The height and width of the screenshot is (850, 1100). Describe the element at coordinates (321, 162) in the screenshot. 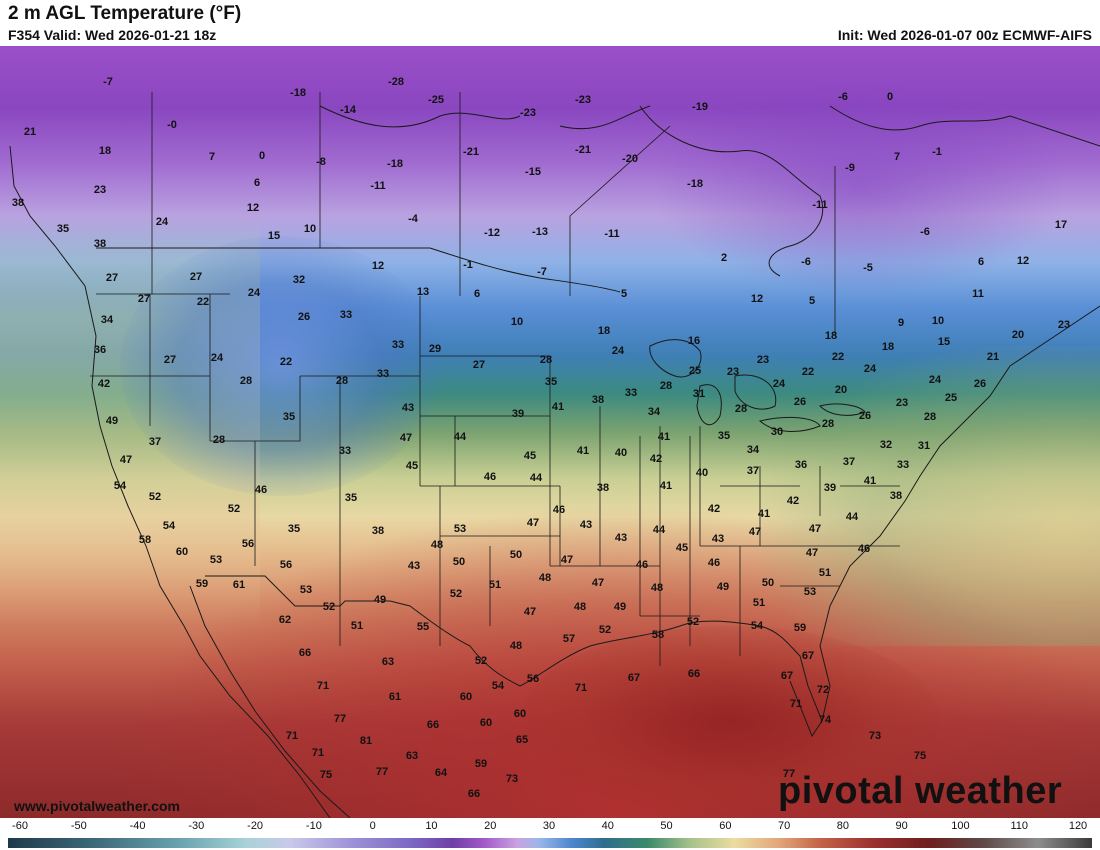

I see `temp-value: -8` at that location.